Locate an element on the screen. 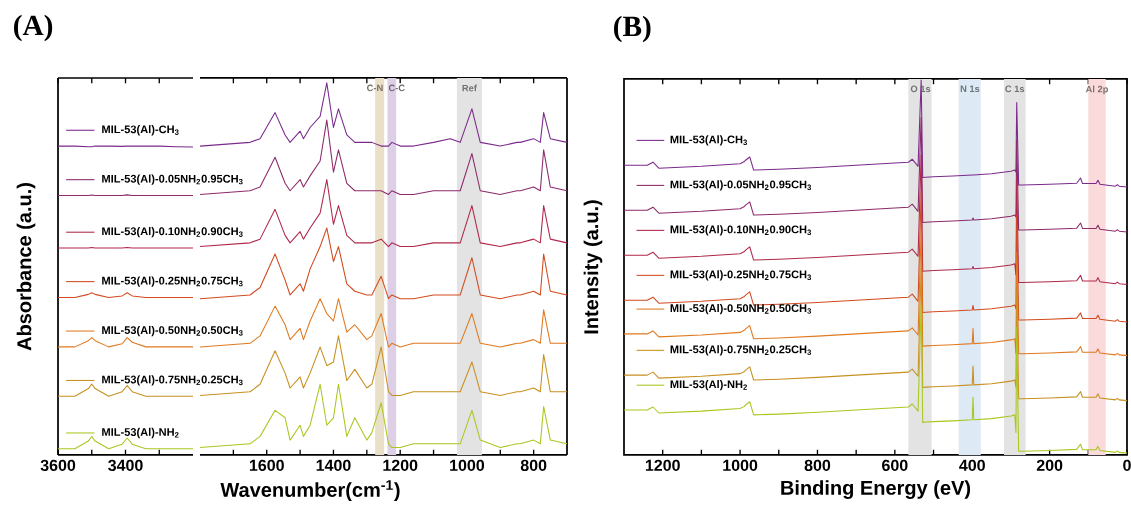  x-tick-label: 400 is located at coordinates (972, 465).